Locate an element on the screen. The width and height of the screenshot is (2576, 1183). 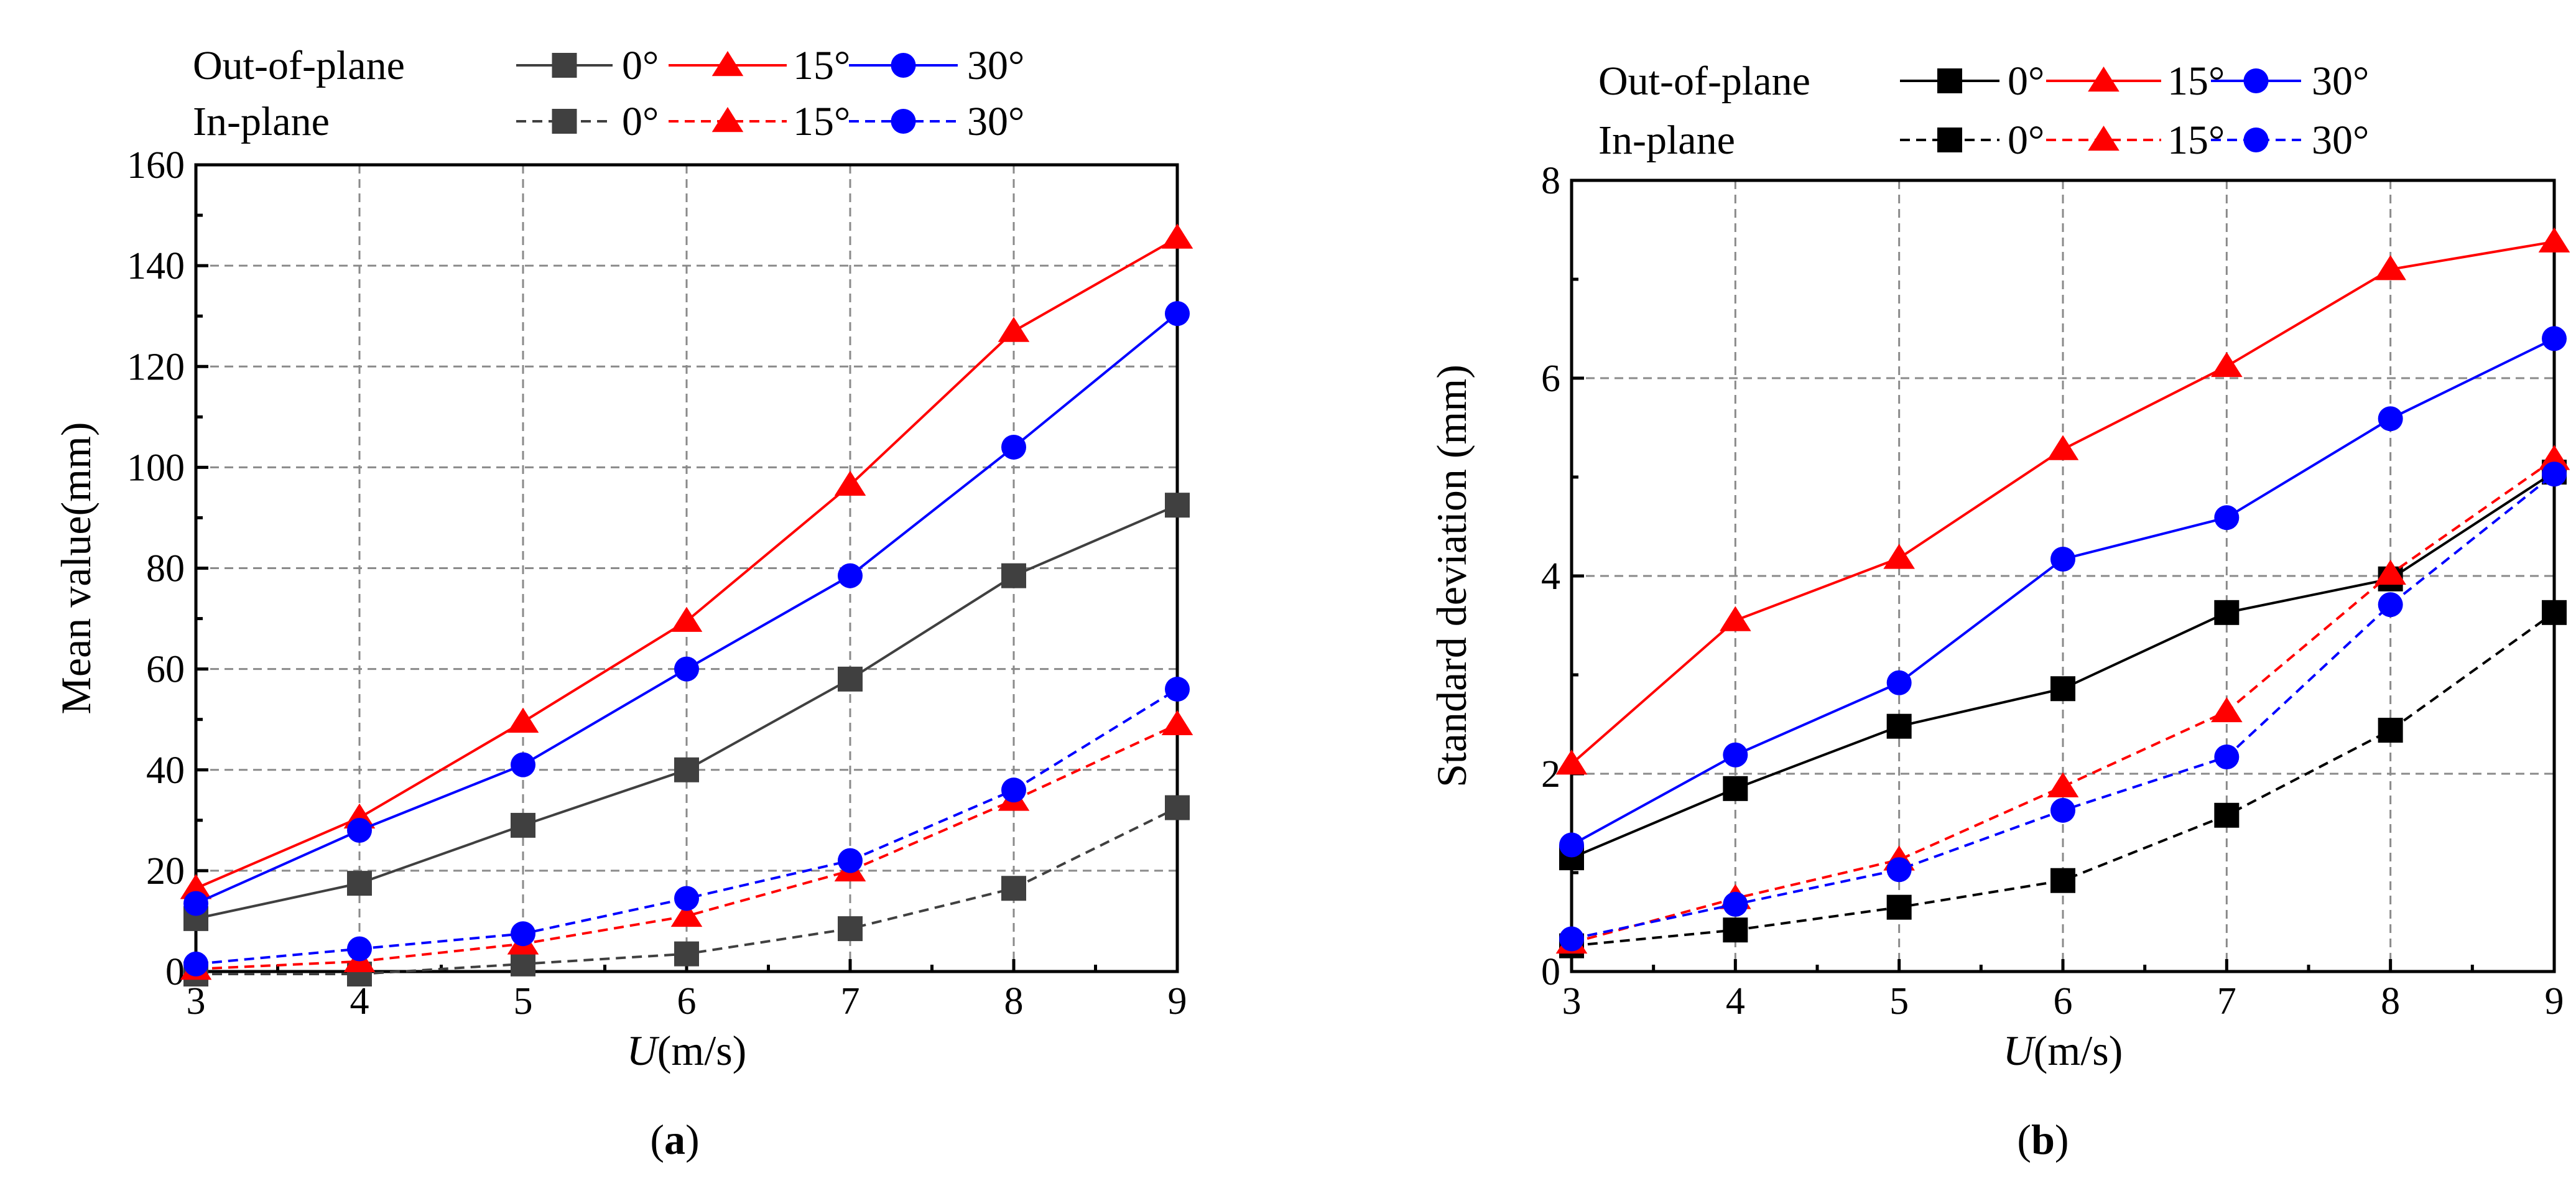
y-axis-label: Standard deviation (mm) is located at coordinates (1451, 575).